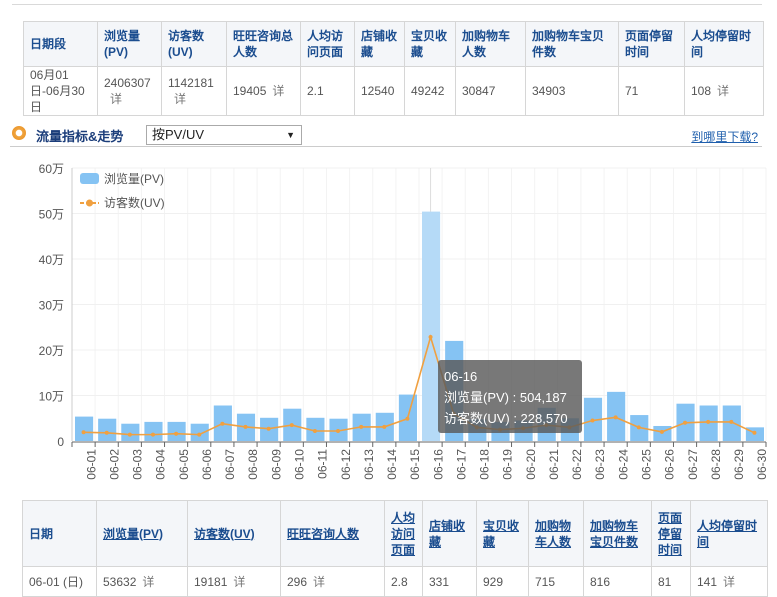  I want to click on svg-text: 浏览量(PV), so click(134, 178).